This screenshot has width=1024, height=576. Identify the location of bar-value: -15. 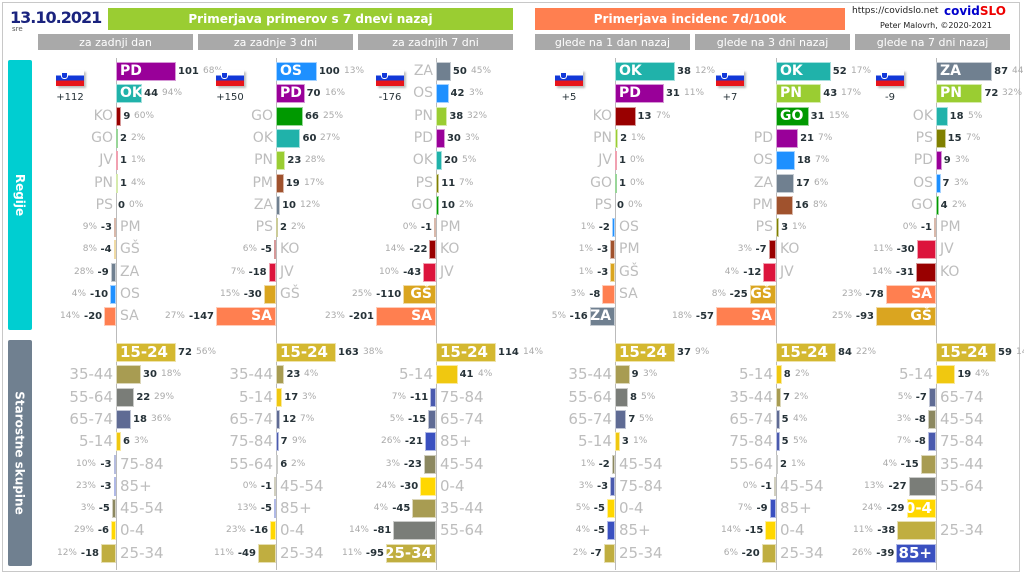
(417, 419).